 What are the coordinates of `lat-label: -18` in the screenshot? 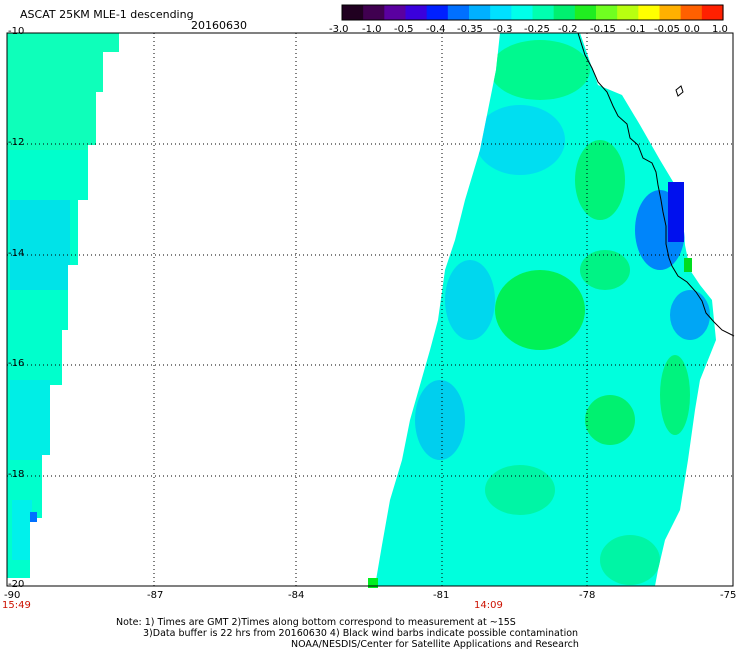 It's located at (16, 474).